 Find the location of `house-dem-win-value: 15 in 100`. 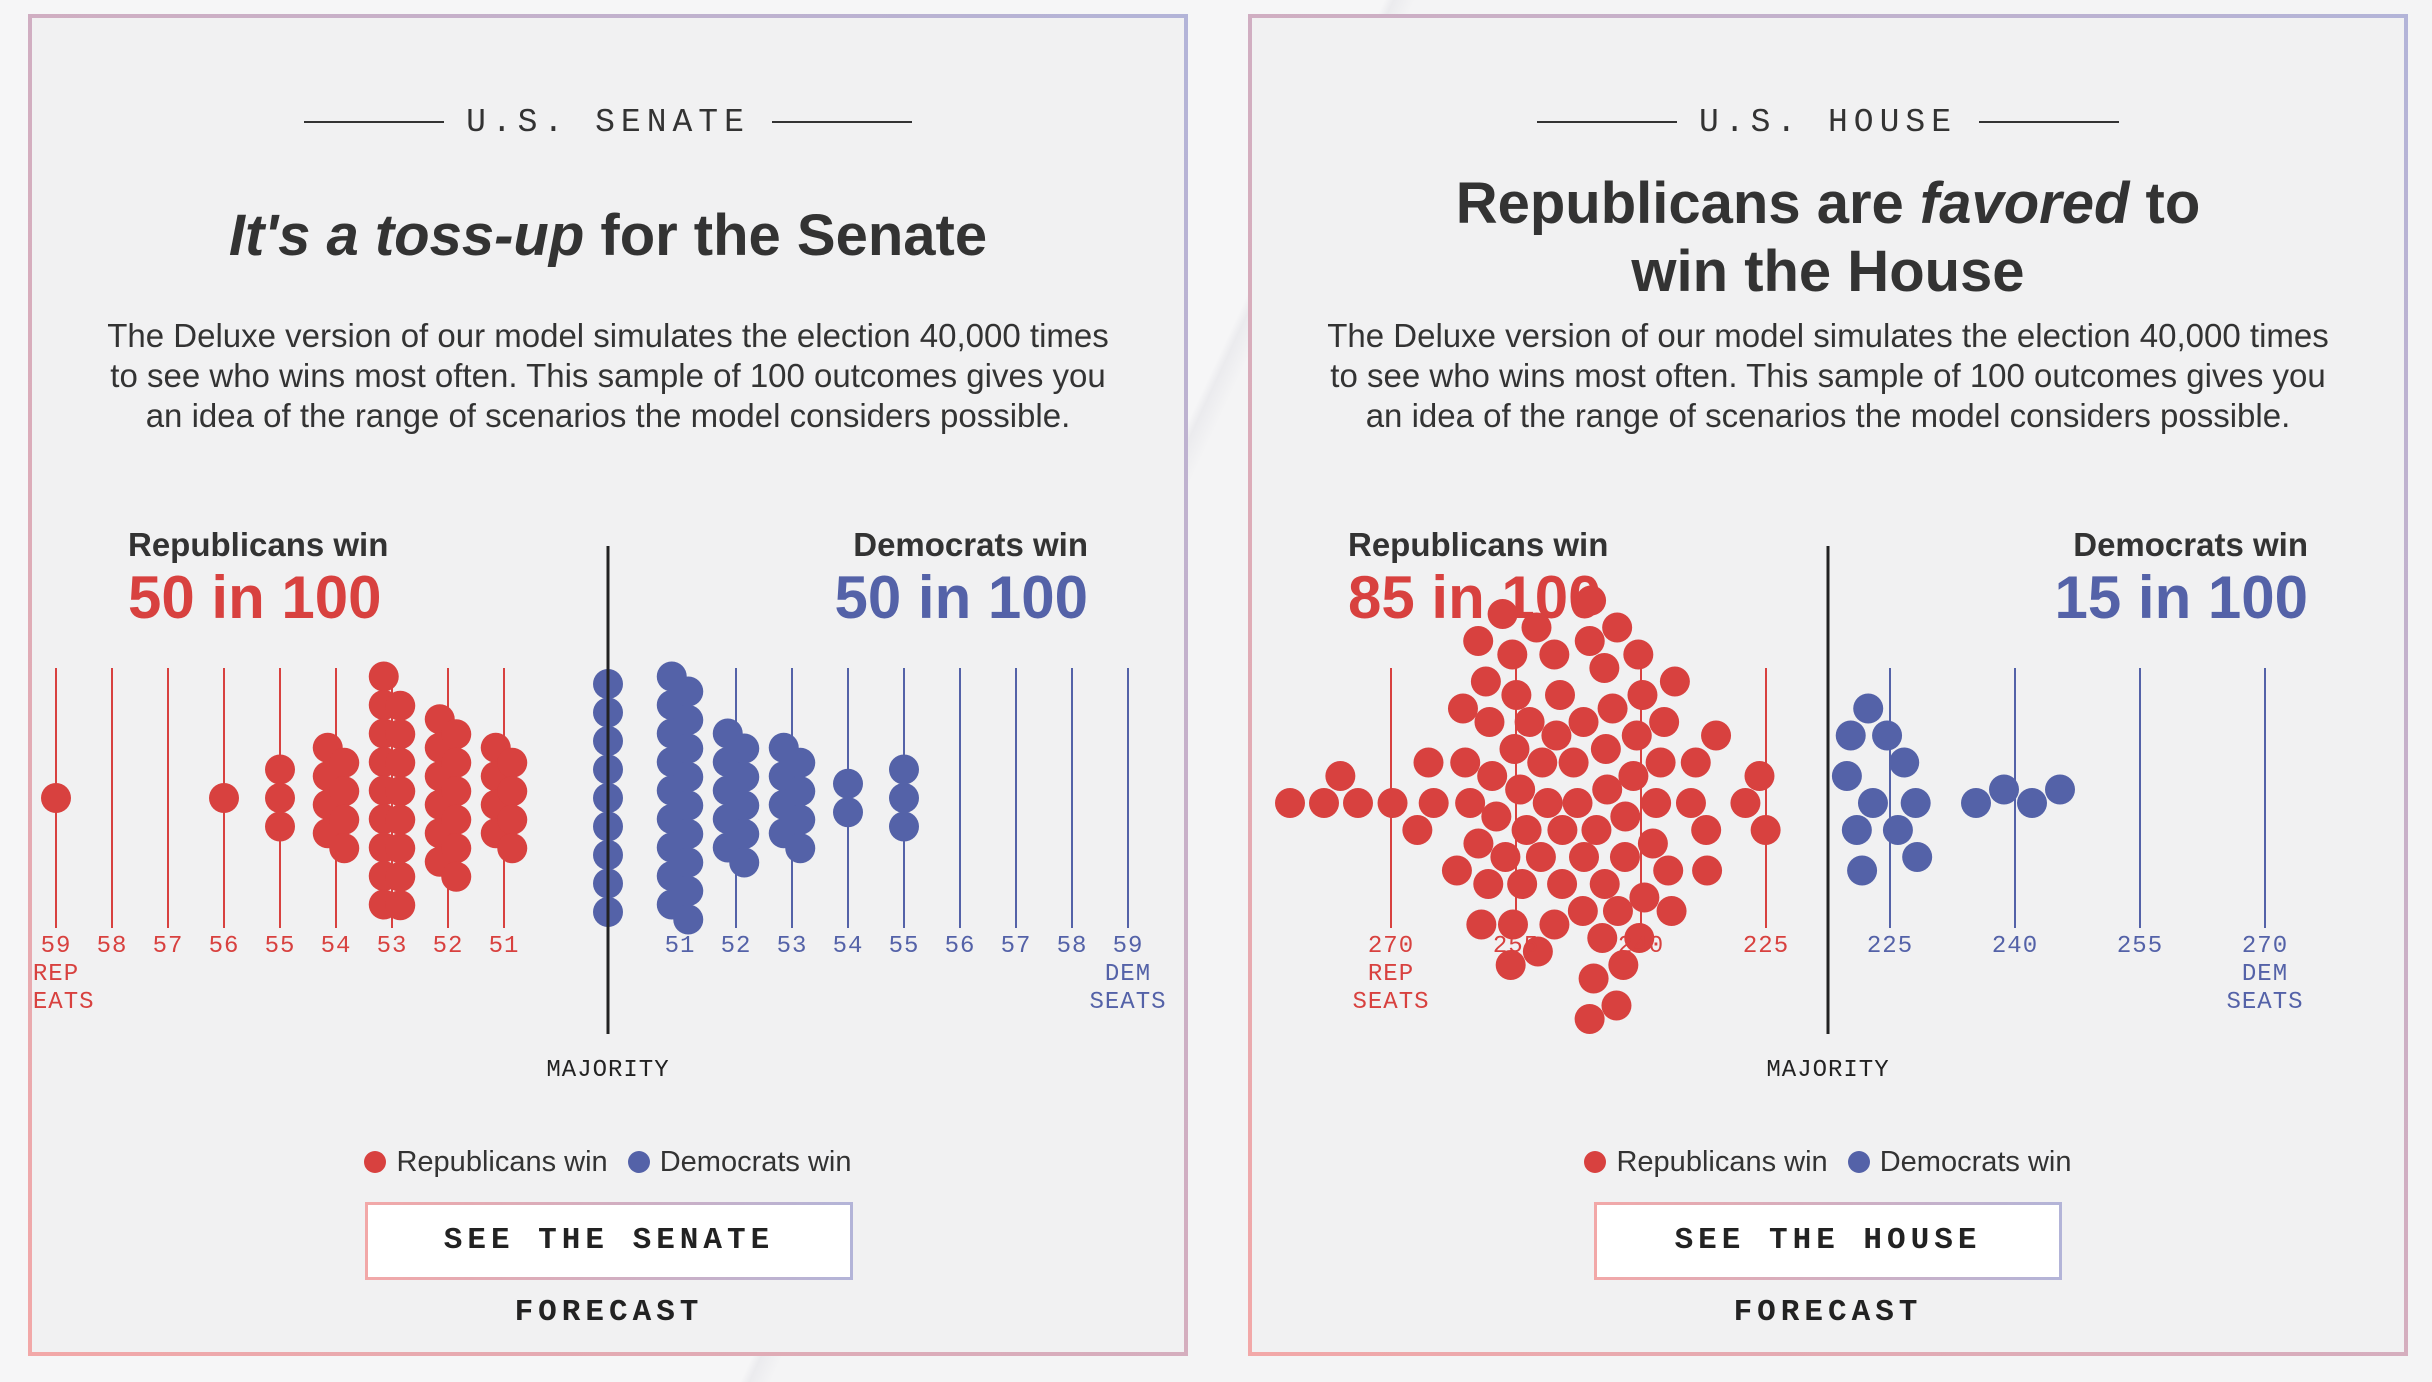

house-dem-win-value: 15 in 100 is located at coordinates (2181, 597).